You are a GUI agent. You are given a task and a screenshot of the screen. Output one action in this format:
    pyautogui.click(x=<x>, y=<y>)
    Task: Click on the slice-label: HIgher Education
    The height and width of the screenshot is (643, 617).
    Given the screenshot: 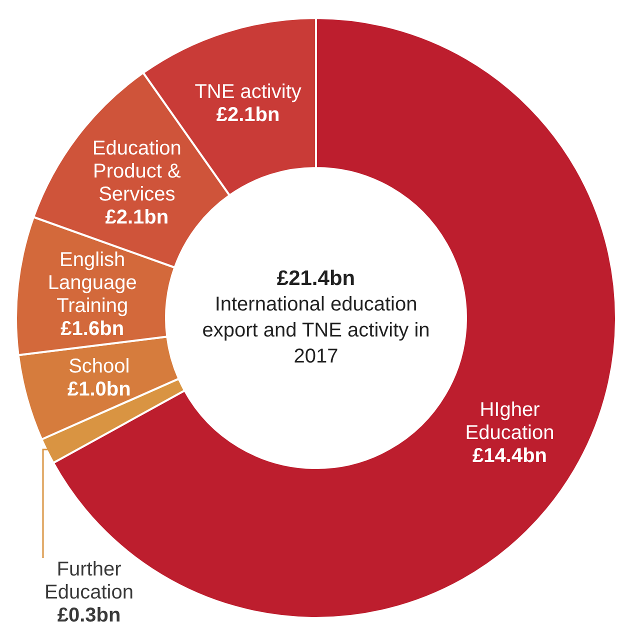 What is the action you would take?
    pyautogui.click(x=509, y=421)
    